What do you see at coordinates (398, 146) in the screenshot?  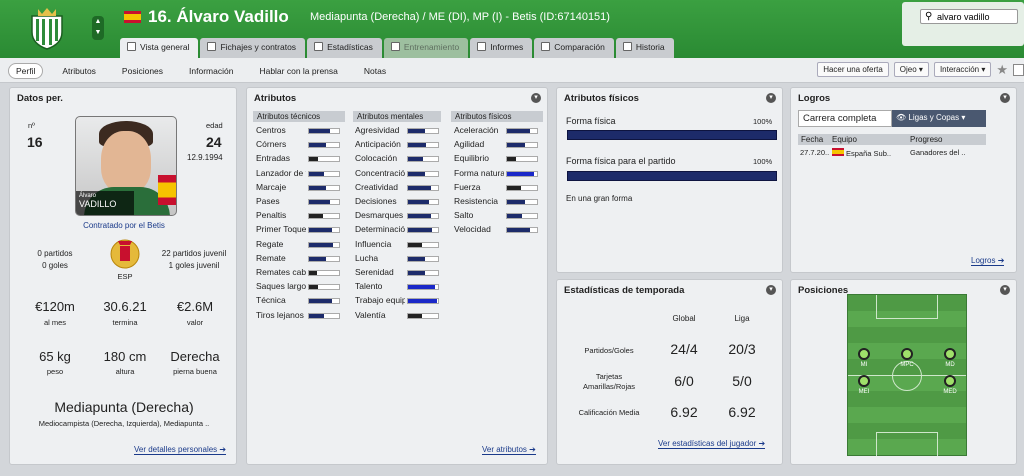 I see `attribute-row: Anticipación` at bounding box center [398, 146].